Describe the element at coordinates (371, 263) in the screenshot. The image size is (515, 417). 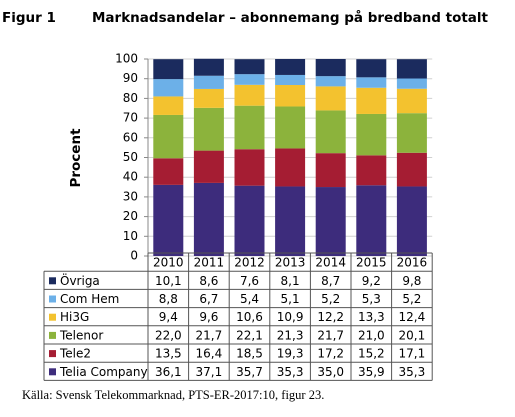
I see `x-tick-label: 2015` at that location.